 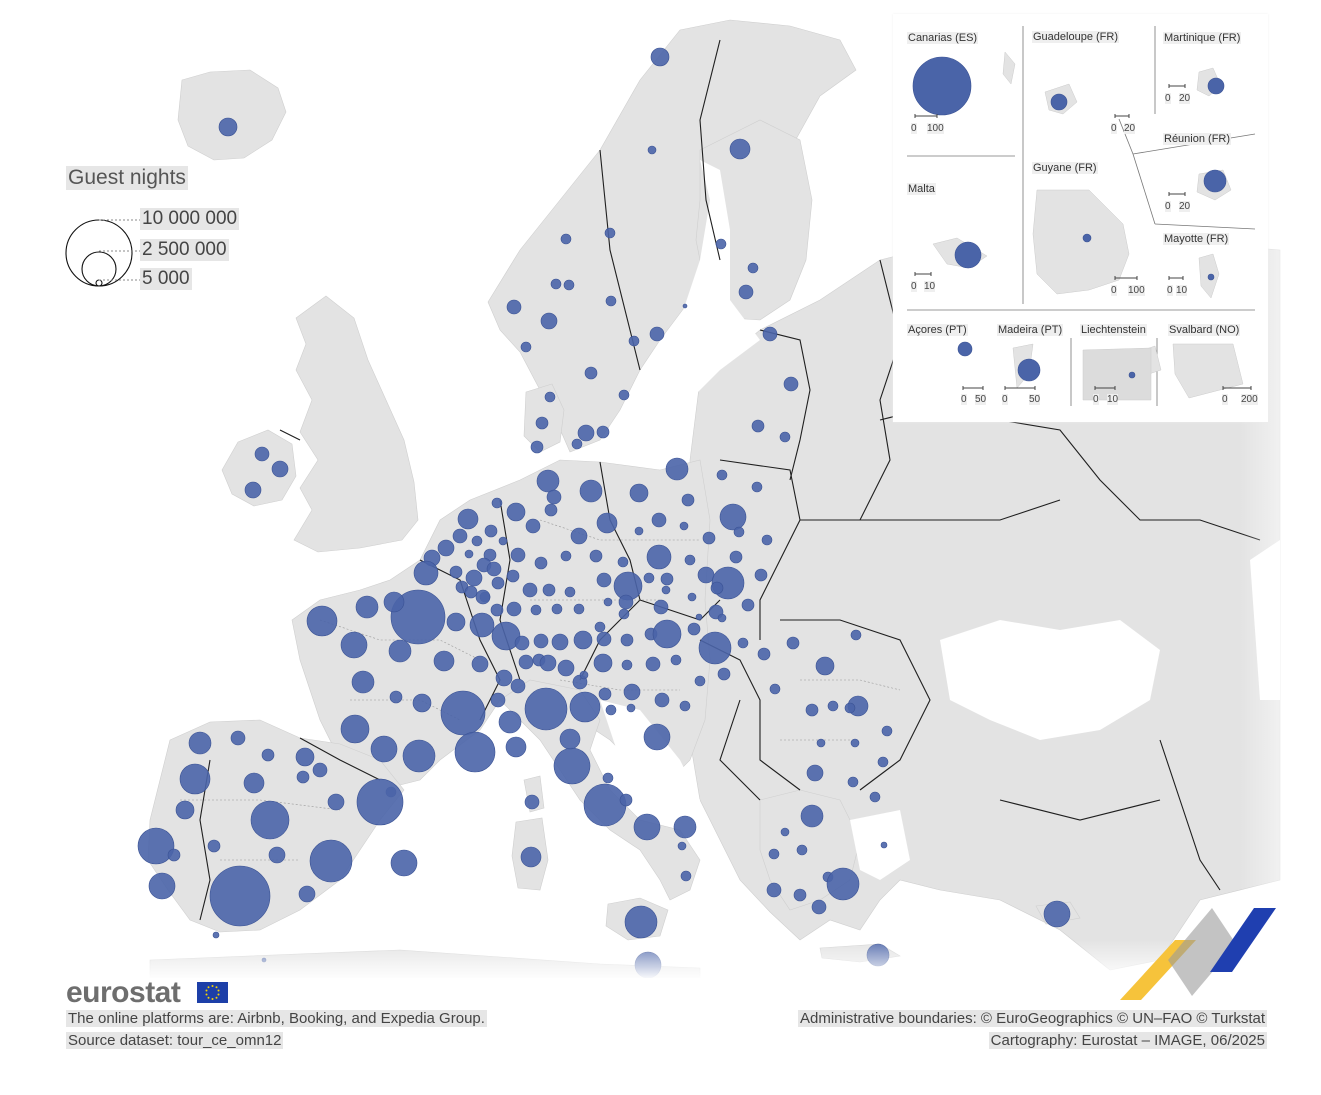 I want to click on sea-north, so click(x=470, y=385).